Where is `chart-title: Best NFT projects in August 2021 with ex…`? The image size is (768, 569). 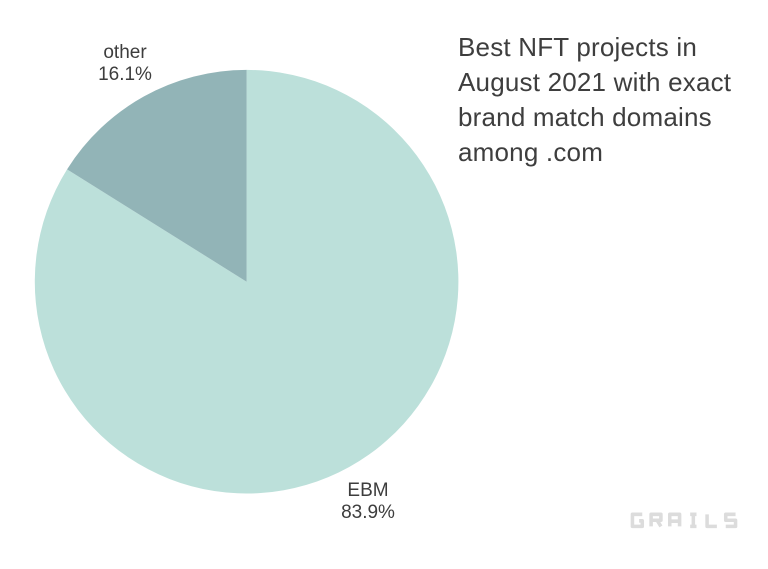 chart-title: Best NFT projects in August 2021 with ex… is located at coordinates (595, 99).